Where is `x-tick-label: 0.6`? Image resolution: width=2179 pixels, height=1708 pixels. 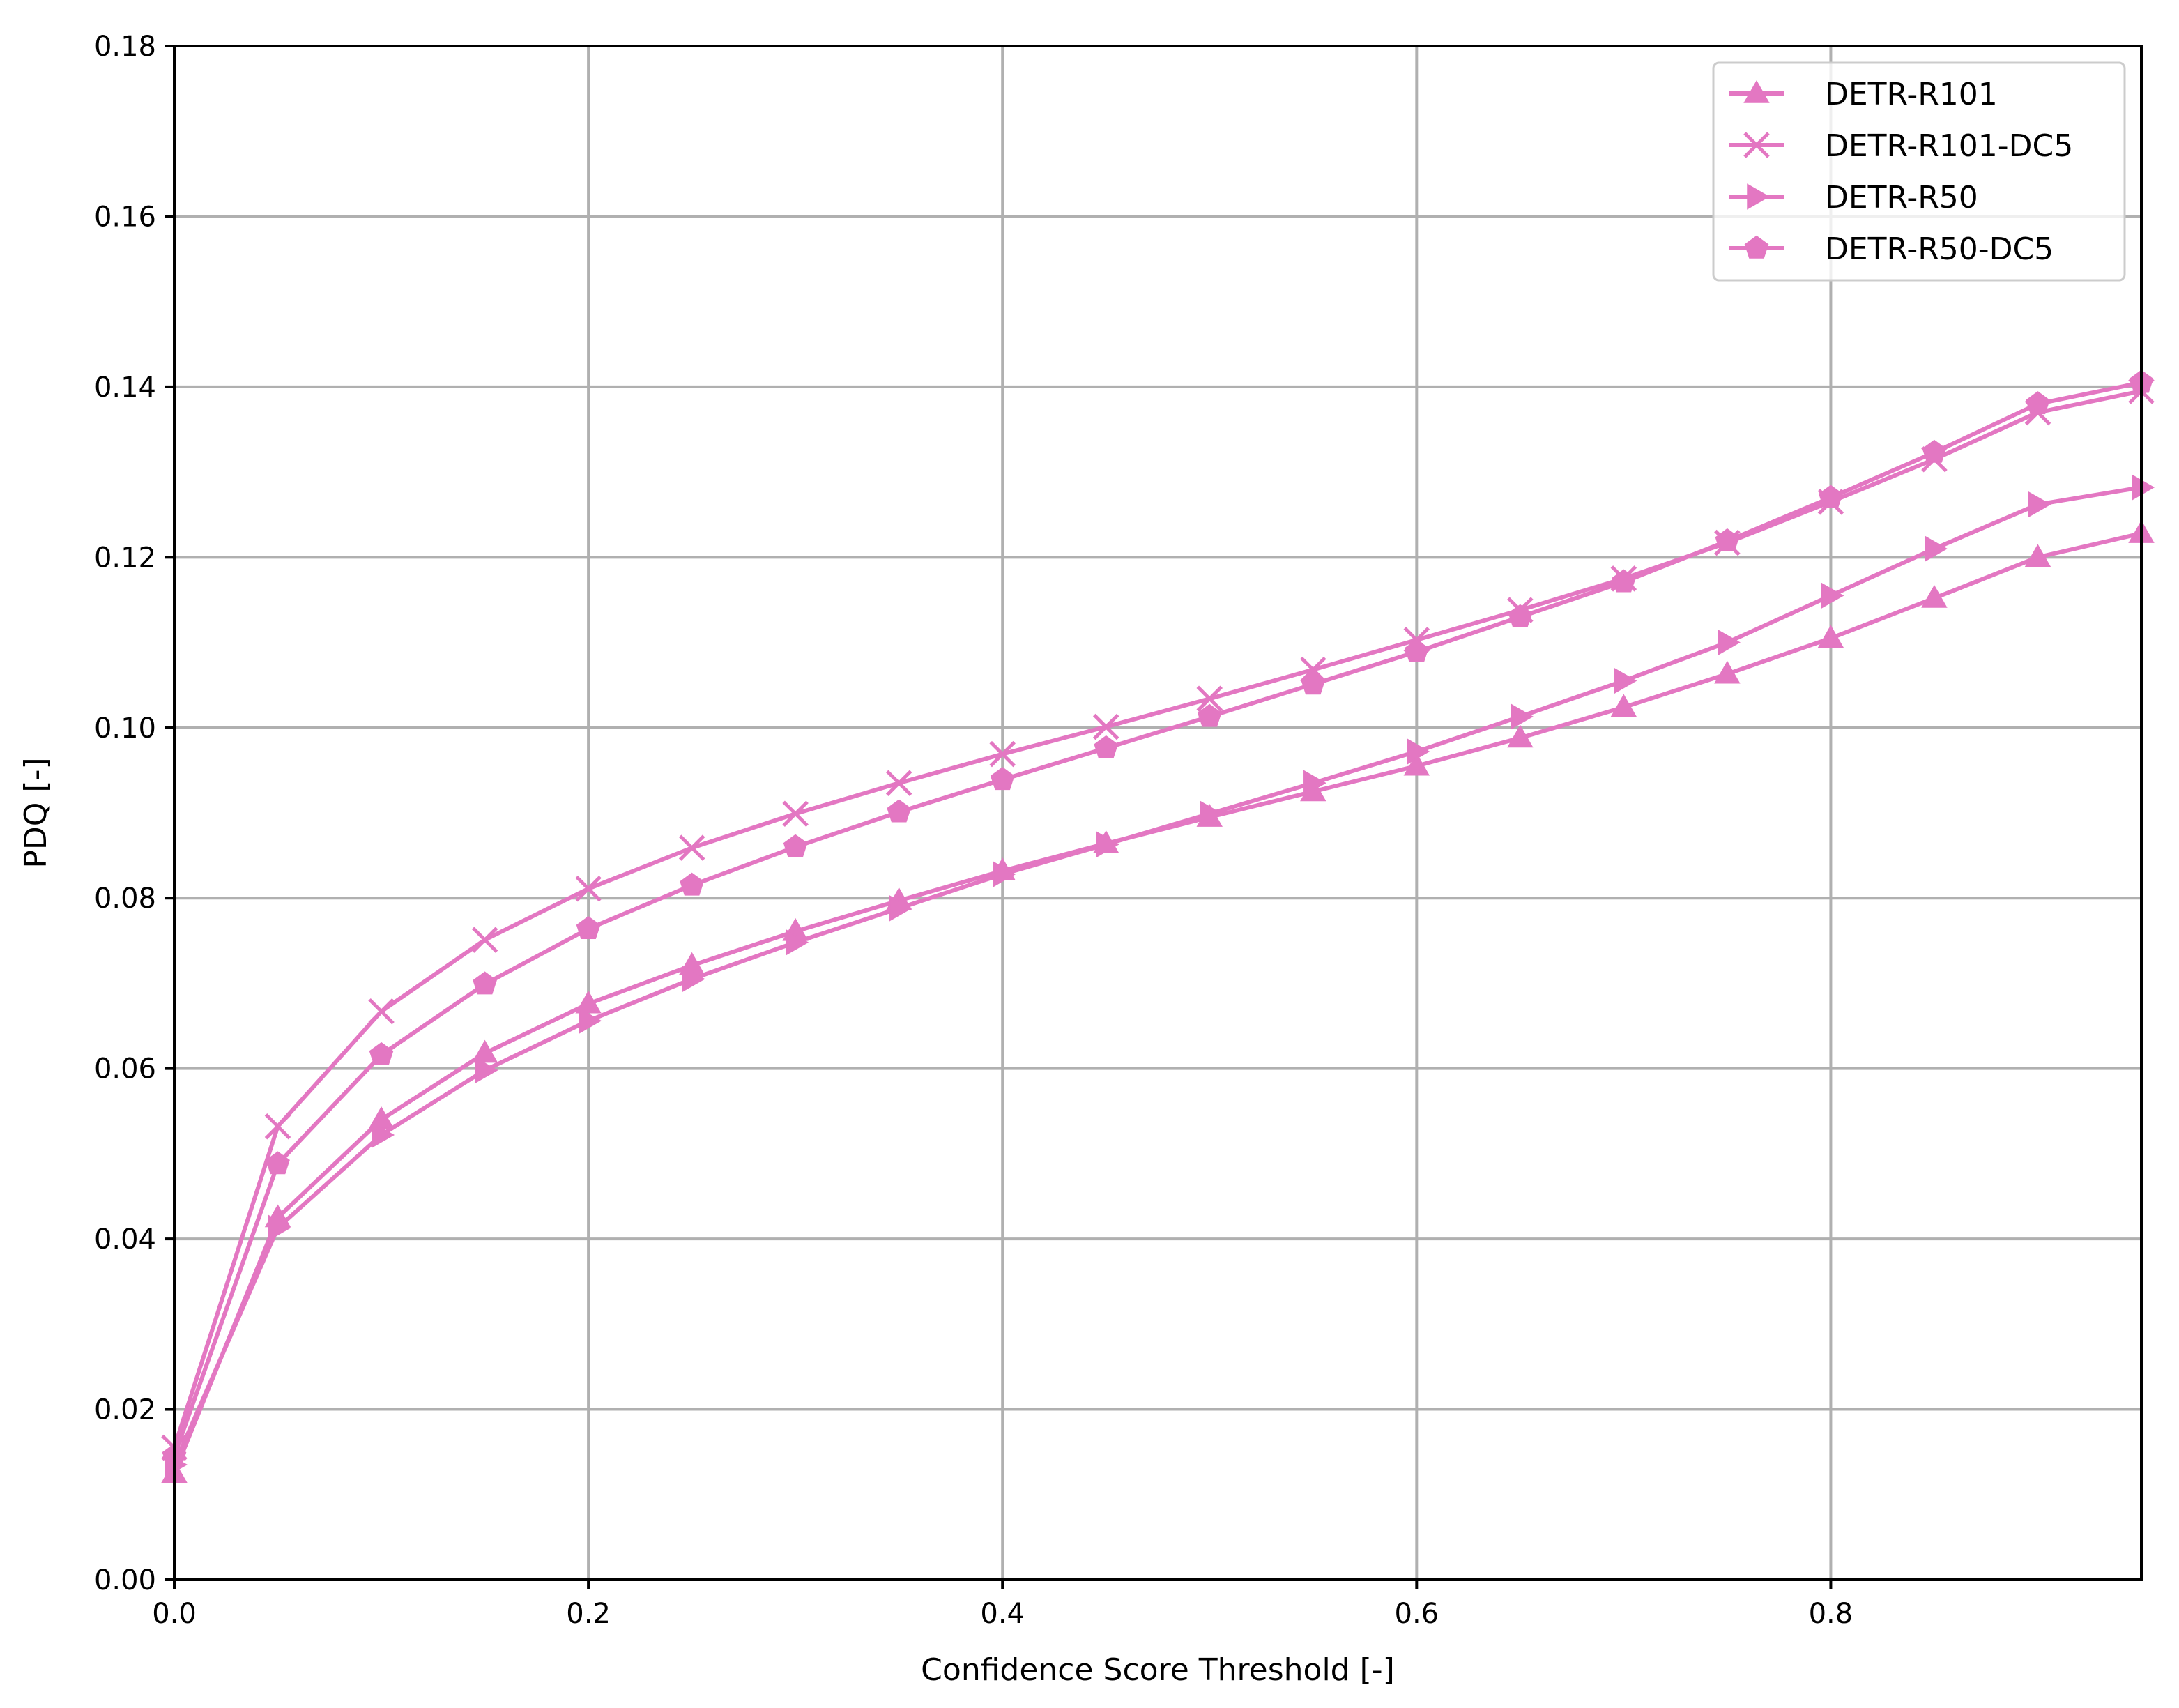 x-tick-label: 0.6 is located at coordinates (1417, 1614).